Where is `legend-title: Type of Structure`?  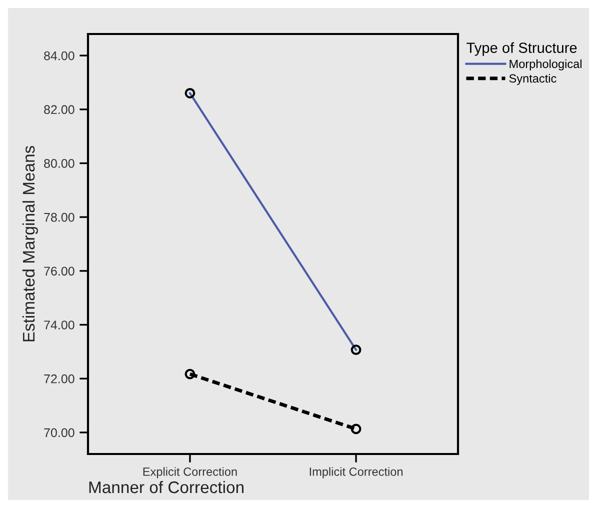 legend-title: Type of Structure is located at coordinates (521, 49).